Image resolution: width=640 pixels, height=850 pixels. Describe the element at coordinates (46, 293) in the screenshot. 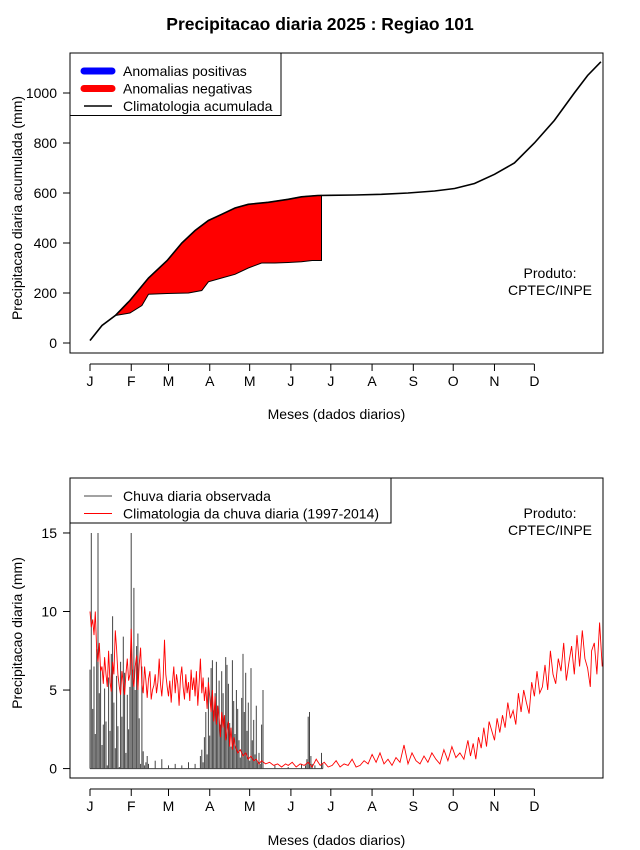

I see `y-tick-label: 200` at that location.